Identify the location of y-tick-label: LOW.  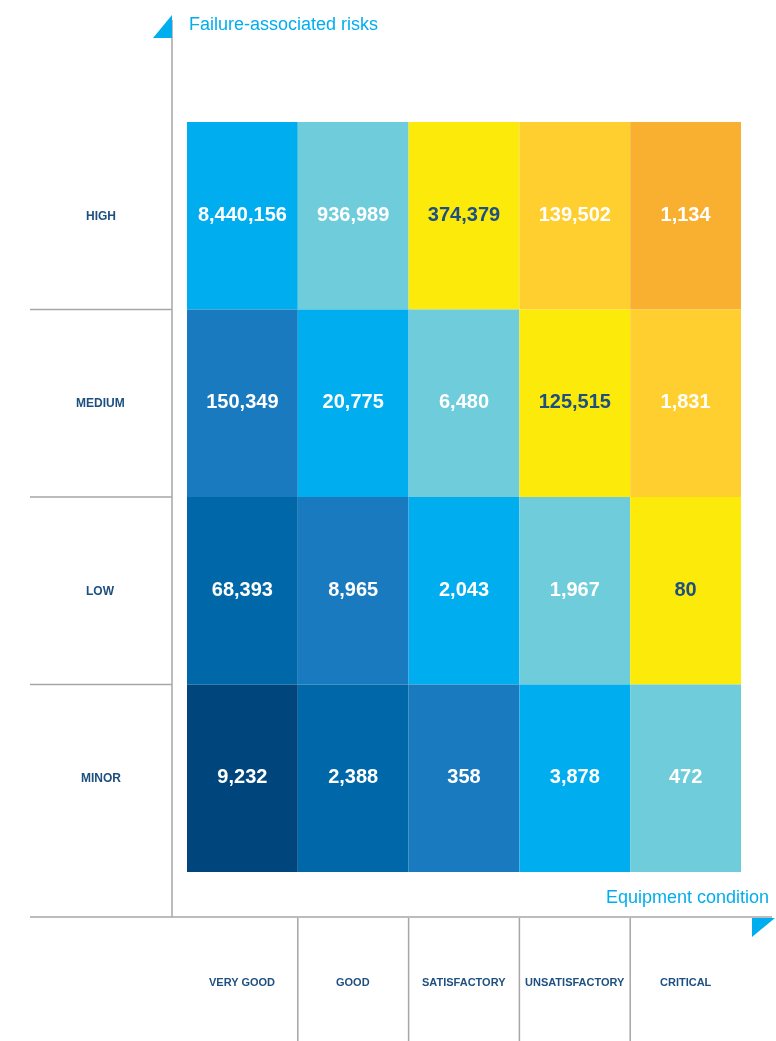
(100, 591).